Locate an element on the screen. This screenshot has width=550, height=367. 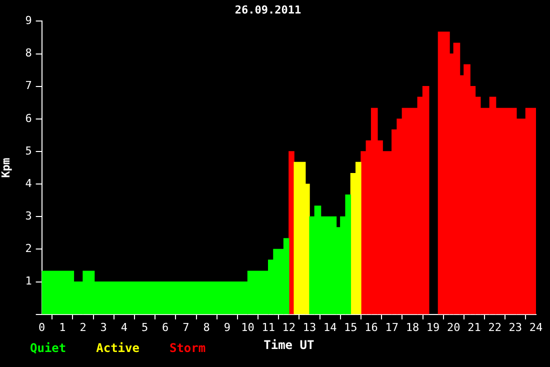
x-tick-label: 23 is located at coordinates (515, 327).